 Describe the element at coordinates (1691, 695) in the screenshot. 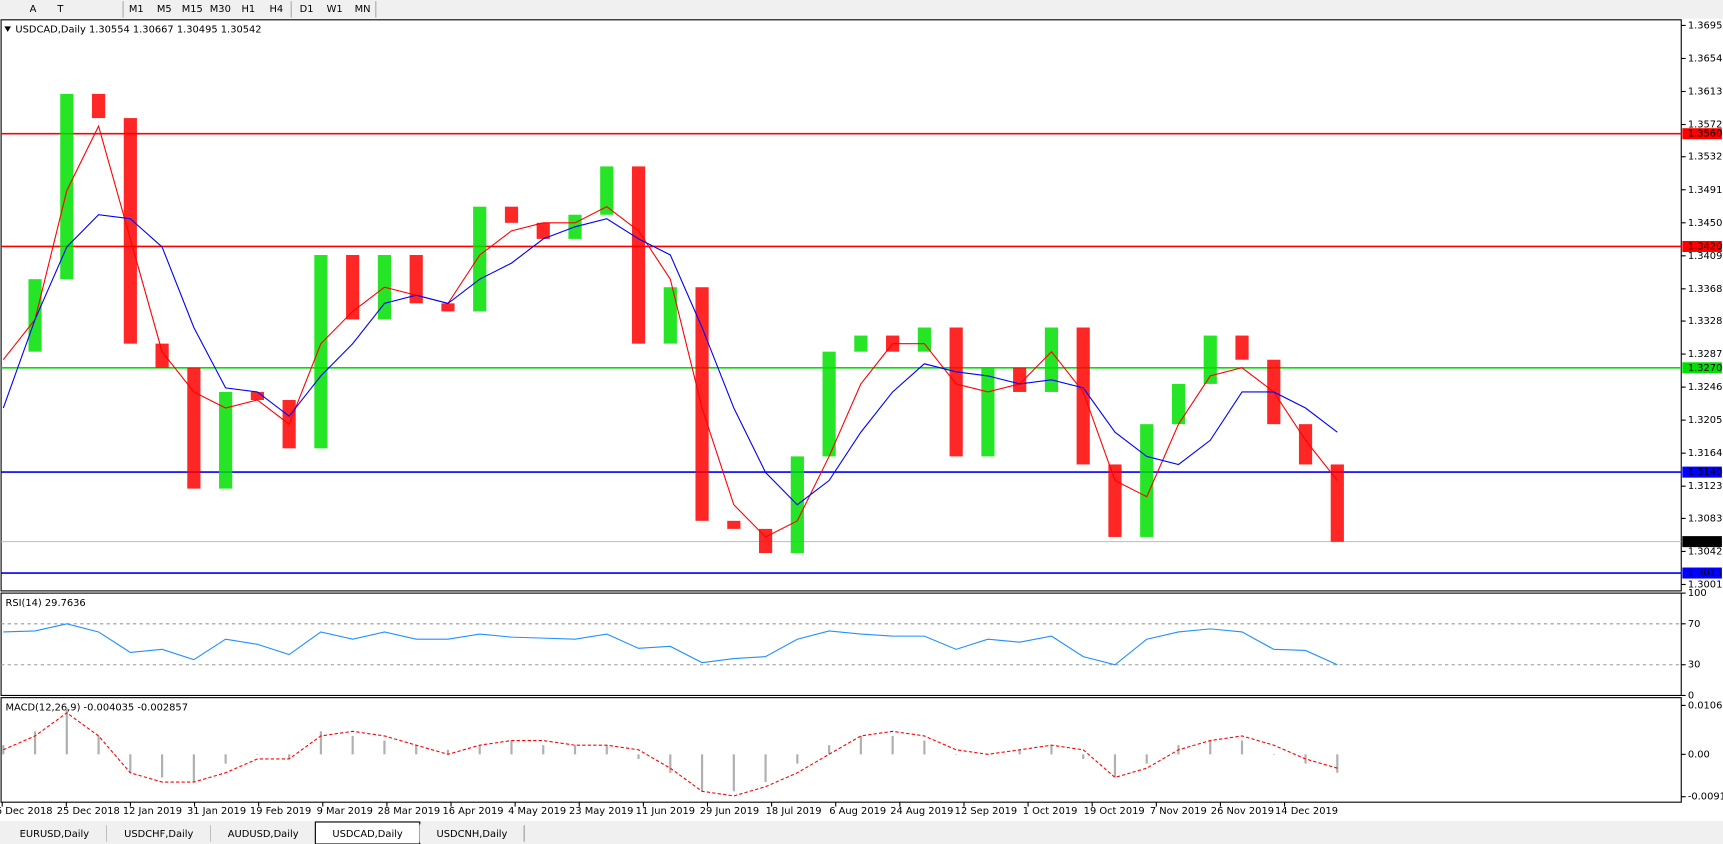

I see `y-tick-label: 0` at that location.